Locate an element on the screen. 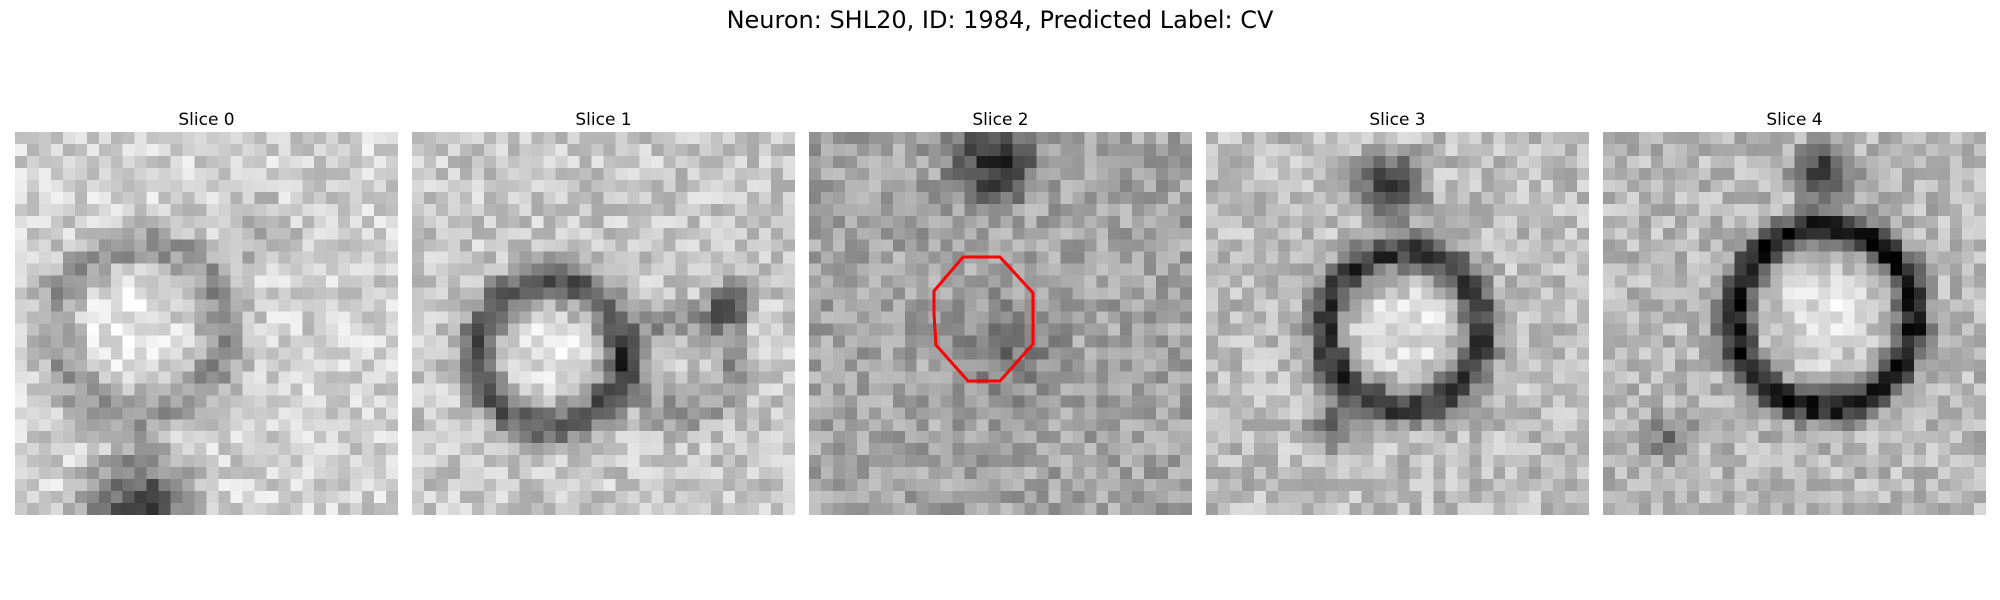 The width and height of the screenshot is (2000, 600). slice-panel-1: Slice 1 is located at coordinates (603, 311).